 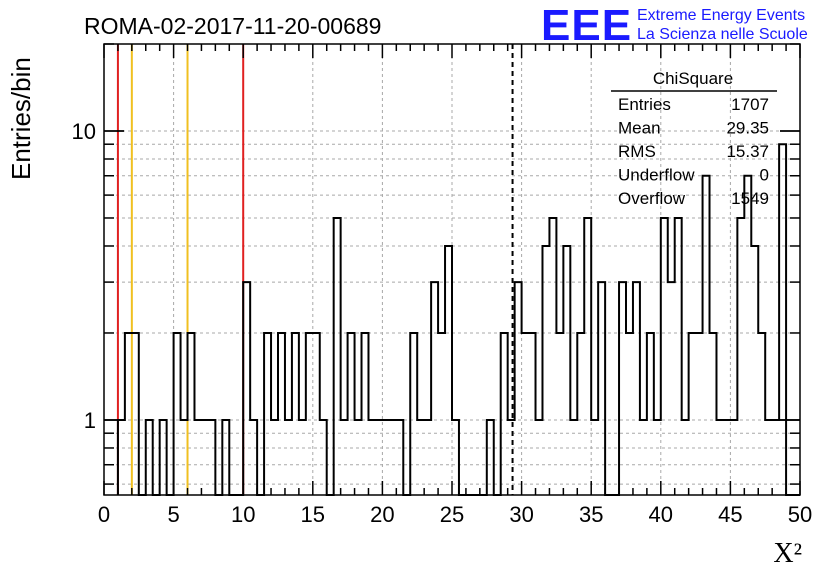 I want to click on x-tick-labels: 0 5 10 15 20 25 30 35 40 45 50, so click(x=455, y=514).